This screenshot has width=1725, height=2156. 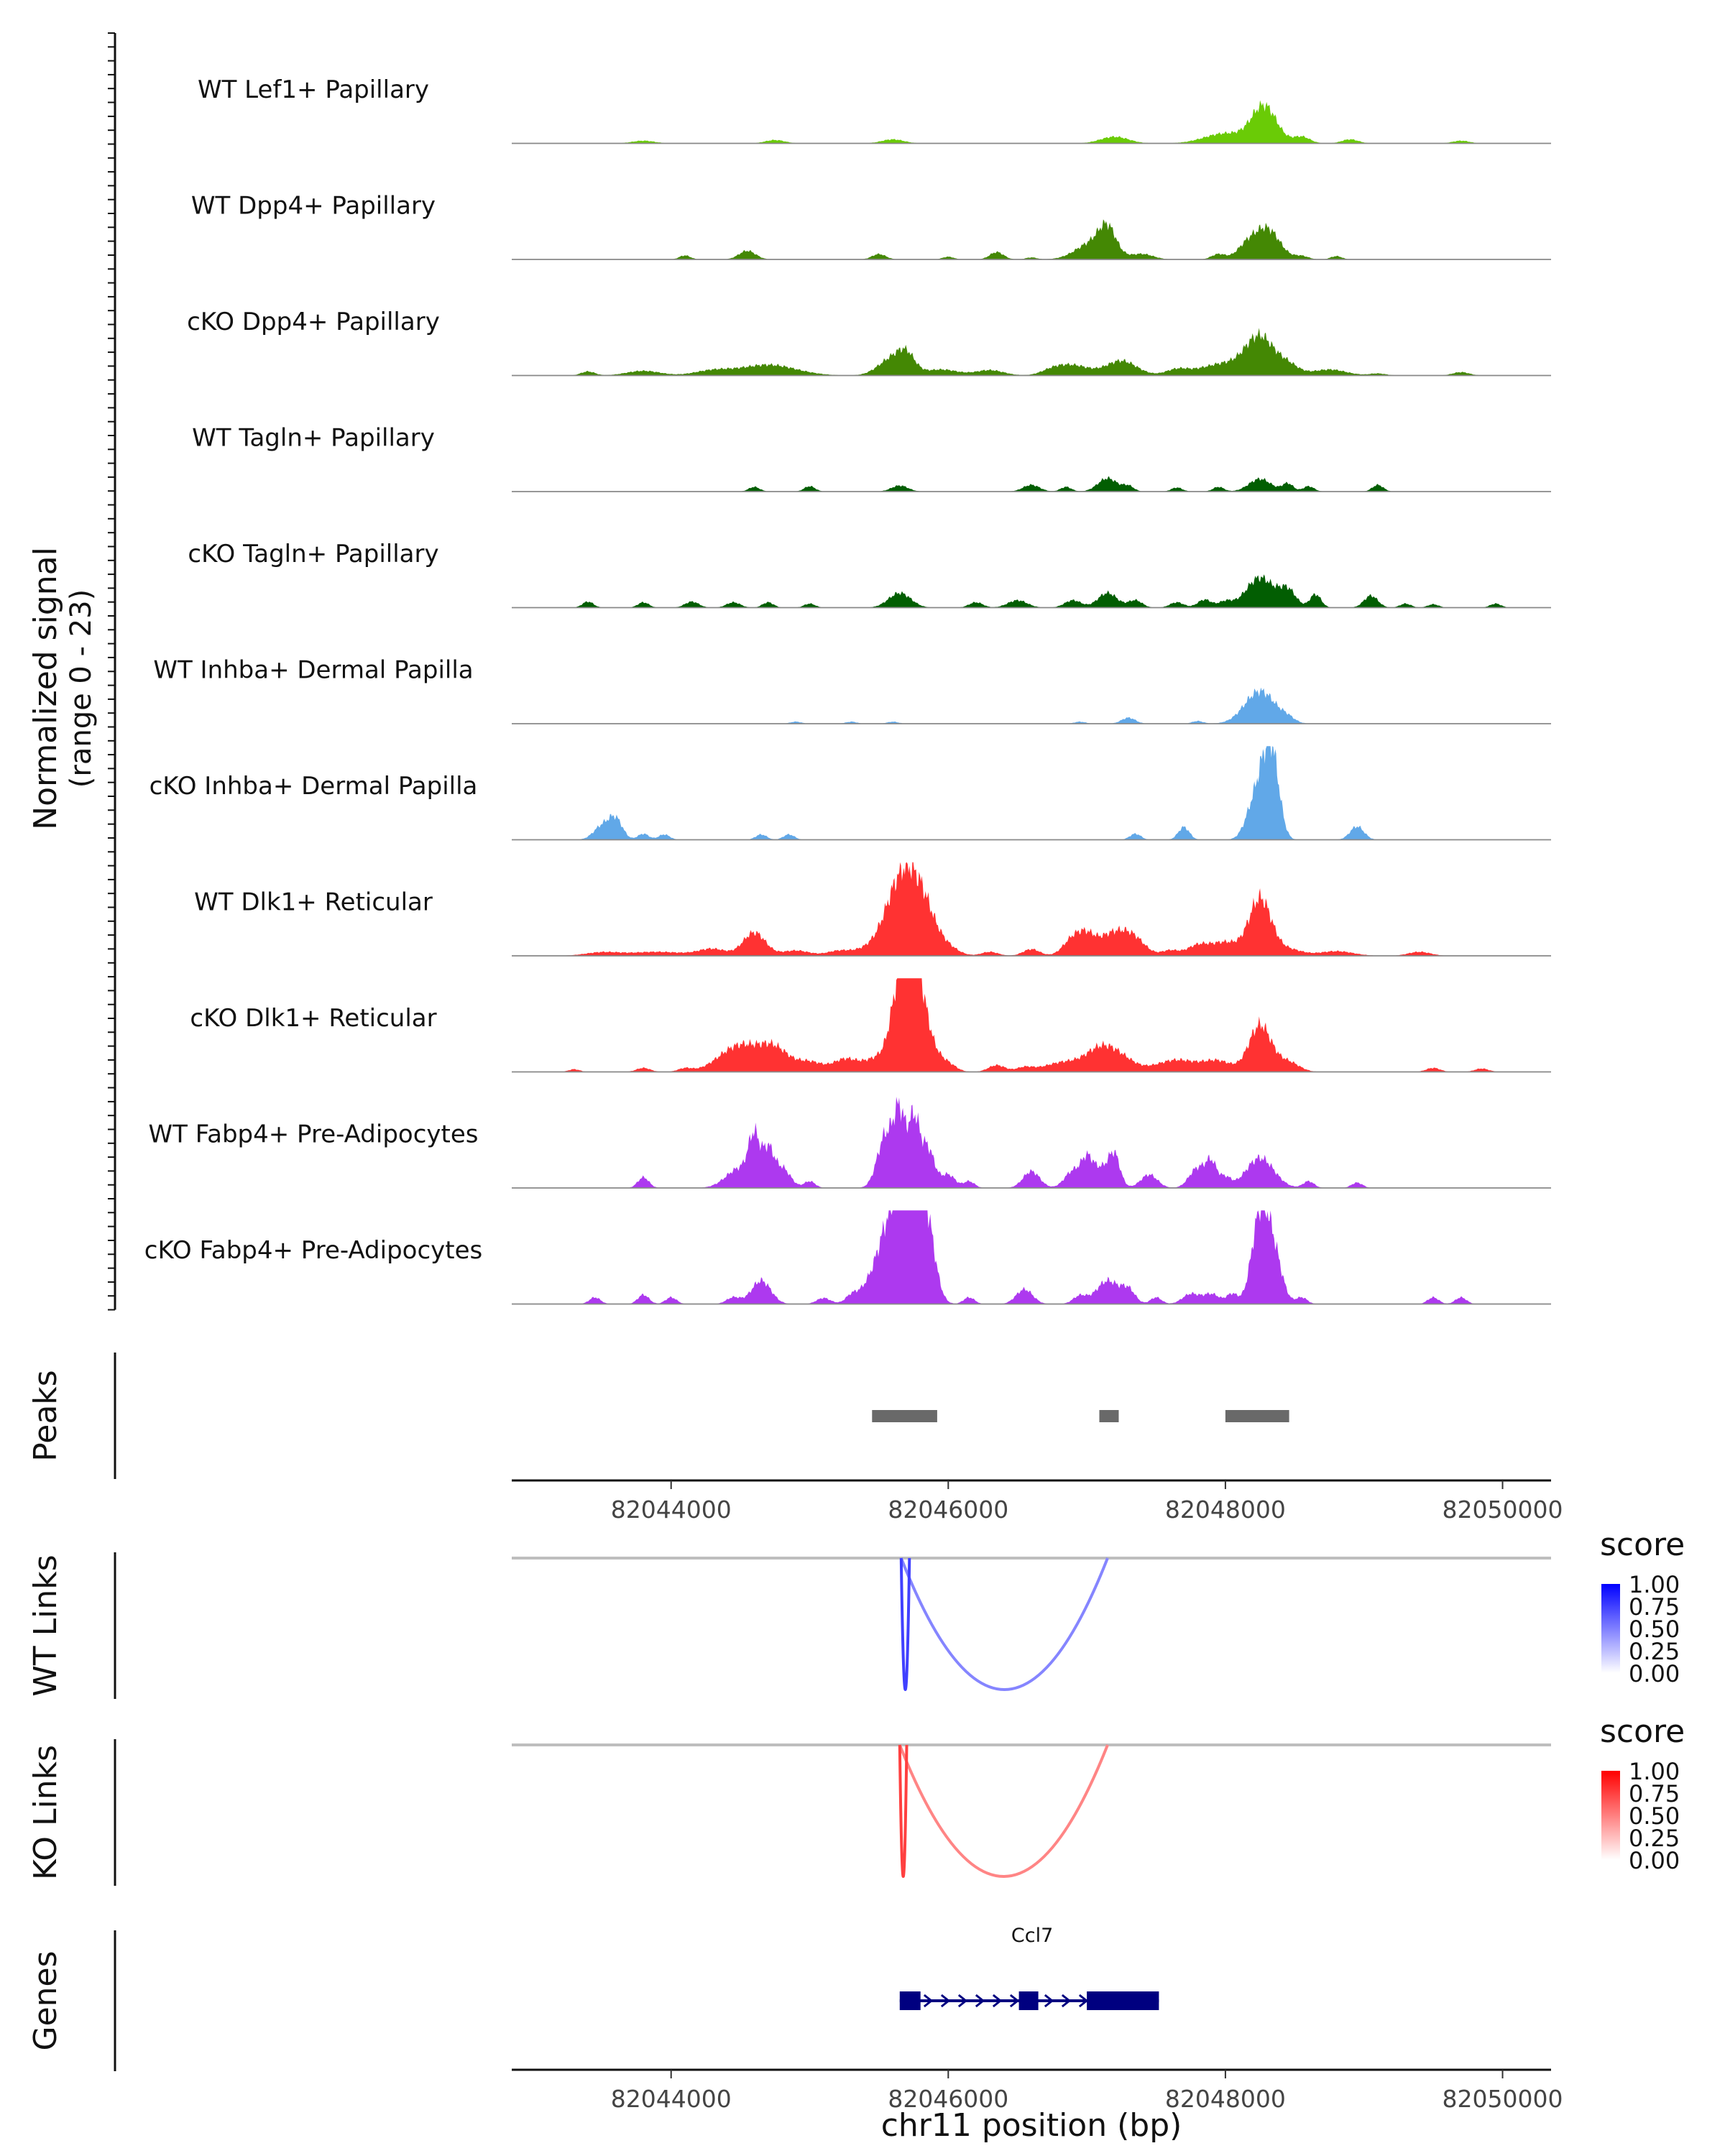 I want to click on track-label-10: cKO Fabp4+ Pre-Adipocytes, so click(x=313, y=1250).